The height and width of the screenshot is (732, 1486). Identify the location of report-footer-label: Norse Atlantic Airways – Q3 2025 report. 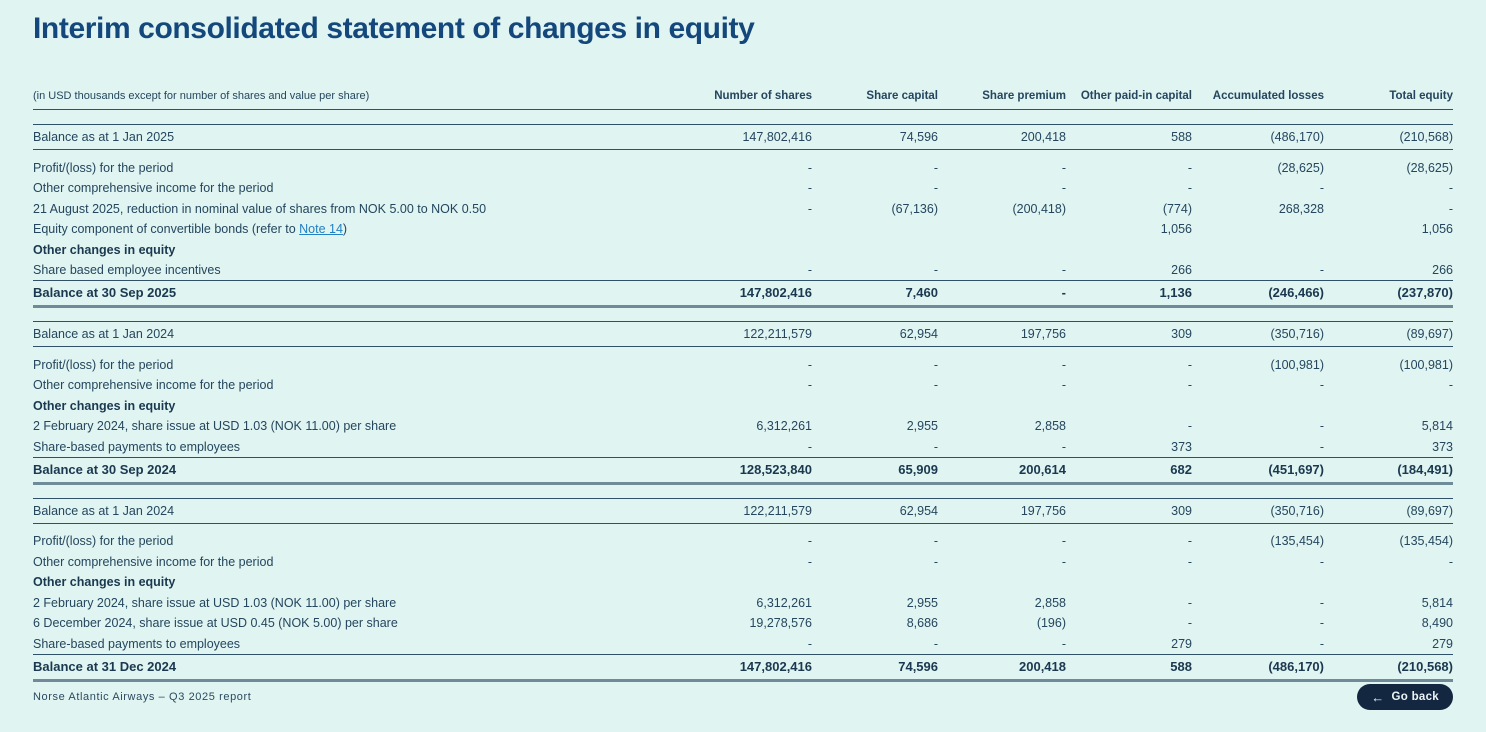
(142, 697).